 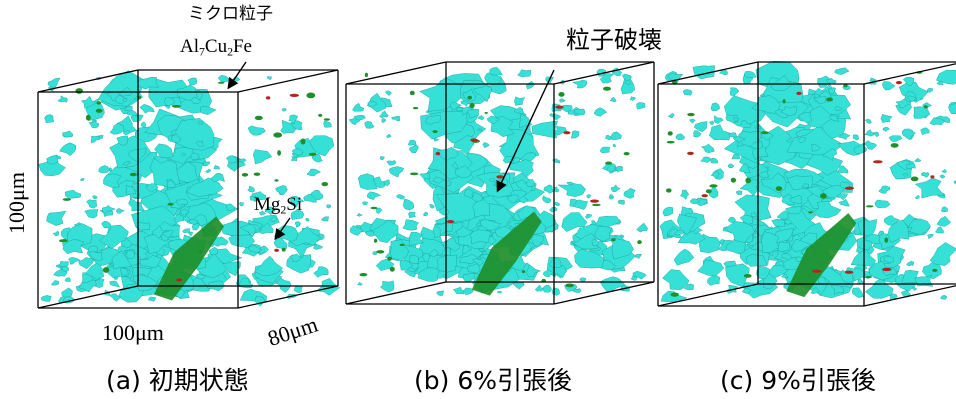 I want to click on mg2si-part-2: Si, so click(x=294, y=204).